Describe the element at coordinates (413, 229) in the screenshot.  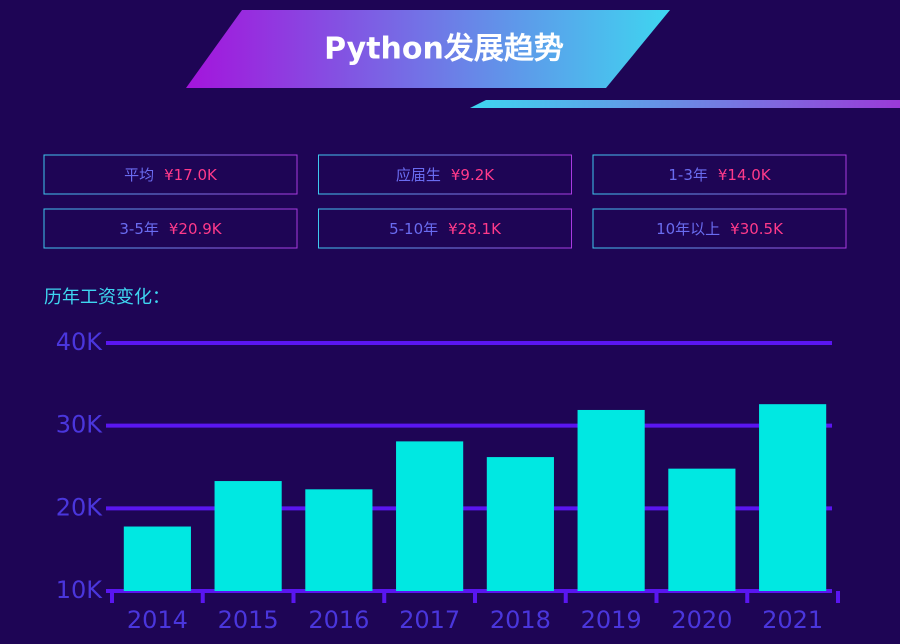
I see `stat-label: 5-10年` at that location.